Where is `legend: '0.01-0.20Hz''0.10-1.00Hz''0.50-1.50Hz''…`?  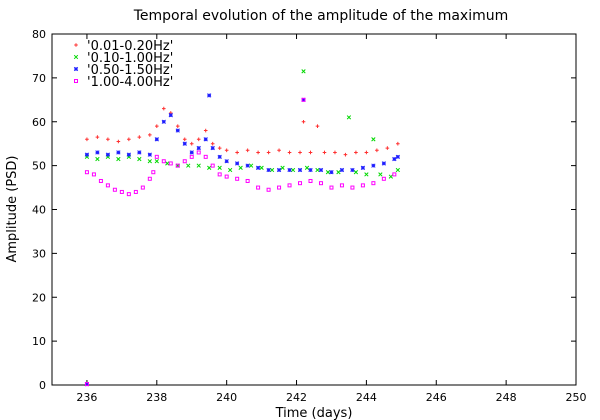 legend: '0.01-0.20Hz''0.10-1.00Hz''0.50-1.50Hz''… is located at coordinates (123, 64).